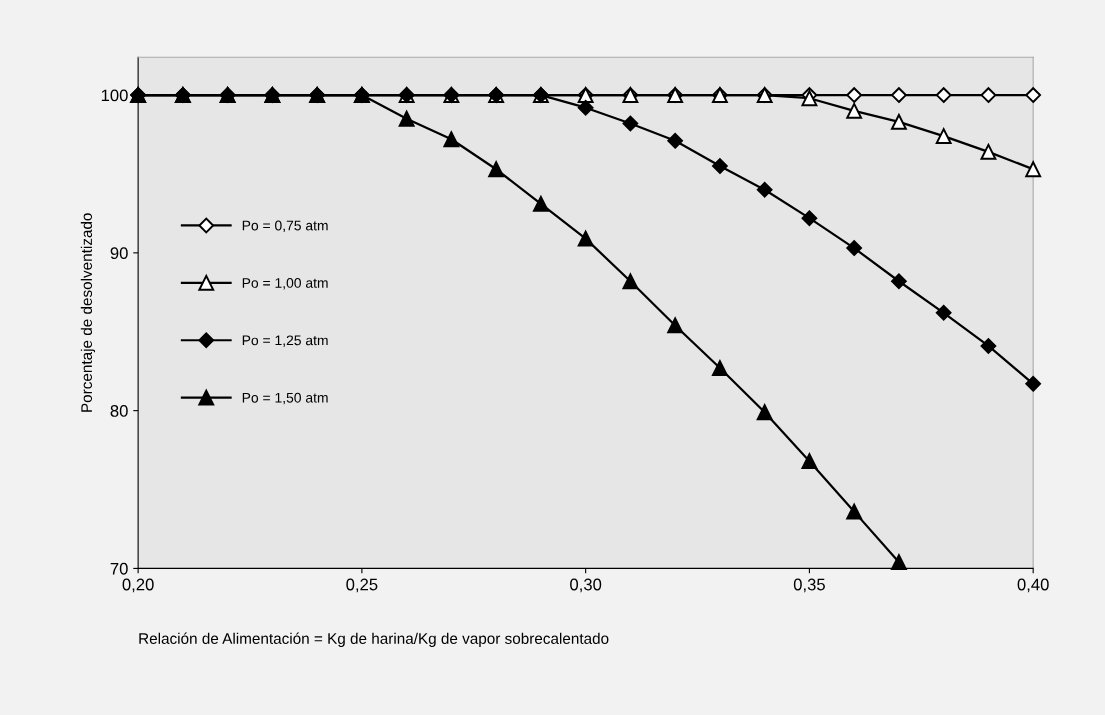  What do you see at coordinates (285, 341) in the screenshot?
I see `legend-label: Po = 1,25 atm` at bounding box center [285, 341].